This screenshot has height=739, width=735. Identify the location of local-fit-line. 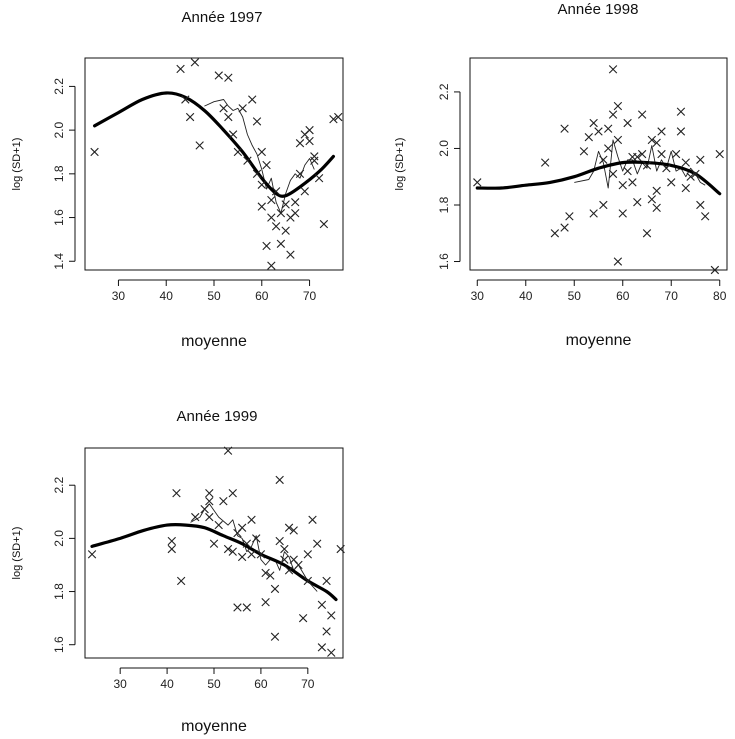
(259, 156).